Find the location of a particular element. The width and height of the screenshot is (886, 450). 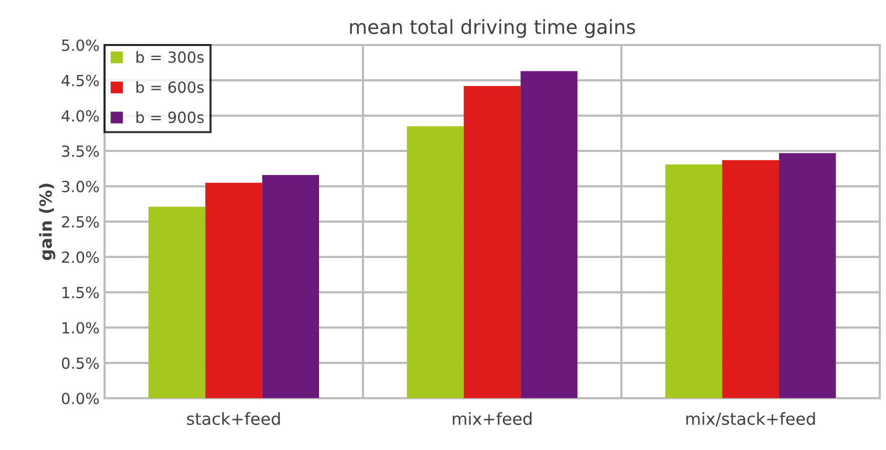

y-tick-label: 3.5% is located at coordinates (80, 151).